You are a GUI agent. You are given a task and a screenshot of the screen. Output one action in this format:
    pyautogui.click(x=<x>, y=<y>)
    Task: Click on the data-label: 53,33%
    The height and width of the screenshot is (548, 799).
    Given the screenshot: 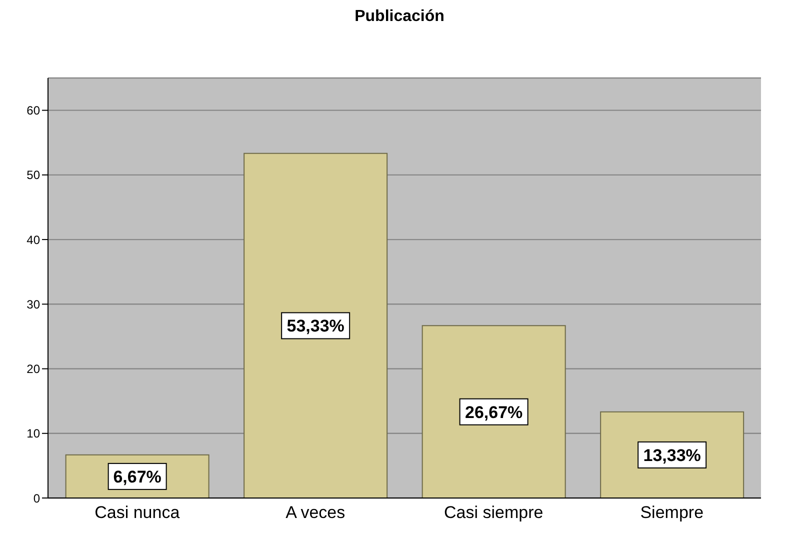 What is the action you would take?
    pyautogui.click(x=315, y=326)
    